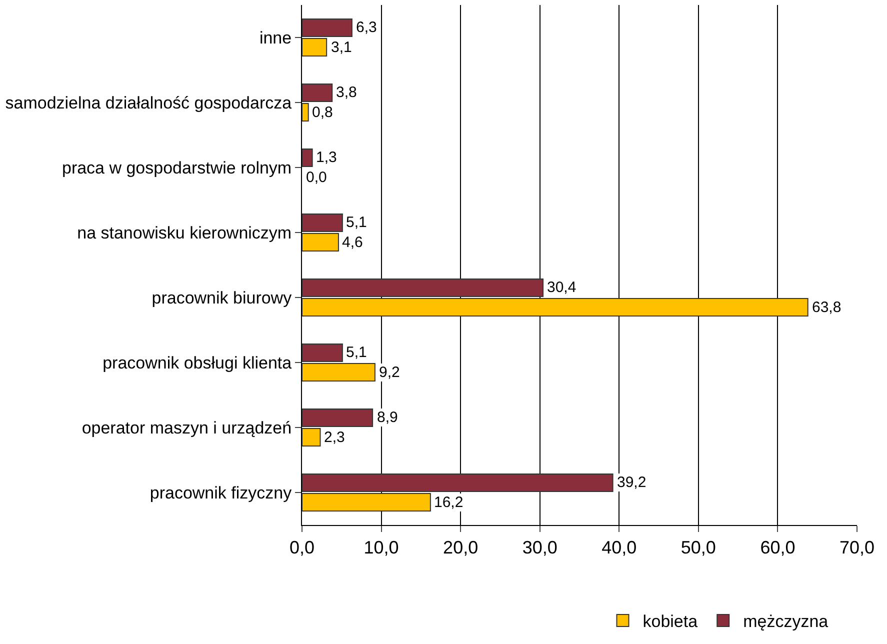  What do you see at coordinates (322, 112) in the screenshot?
I see `data-label: 0,8` at bounding box center [322, 112].